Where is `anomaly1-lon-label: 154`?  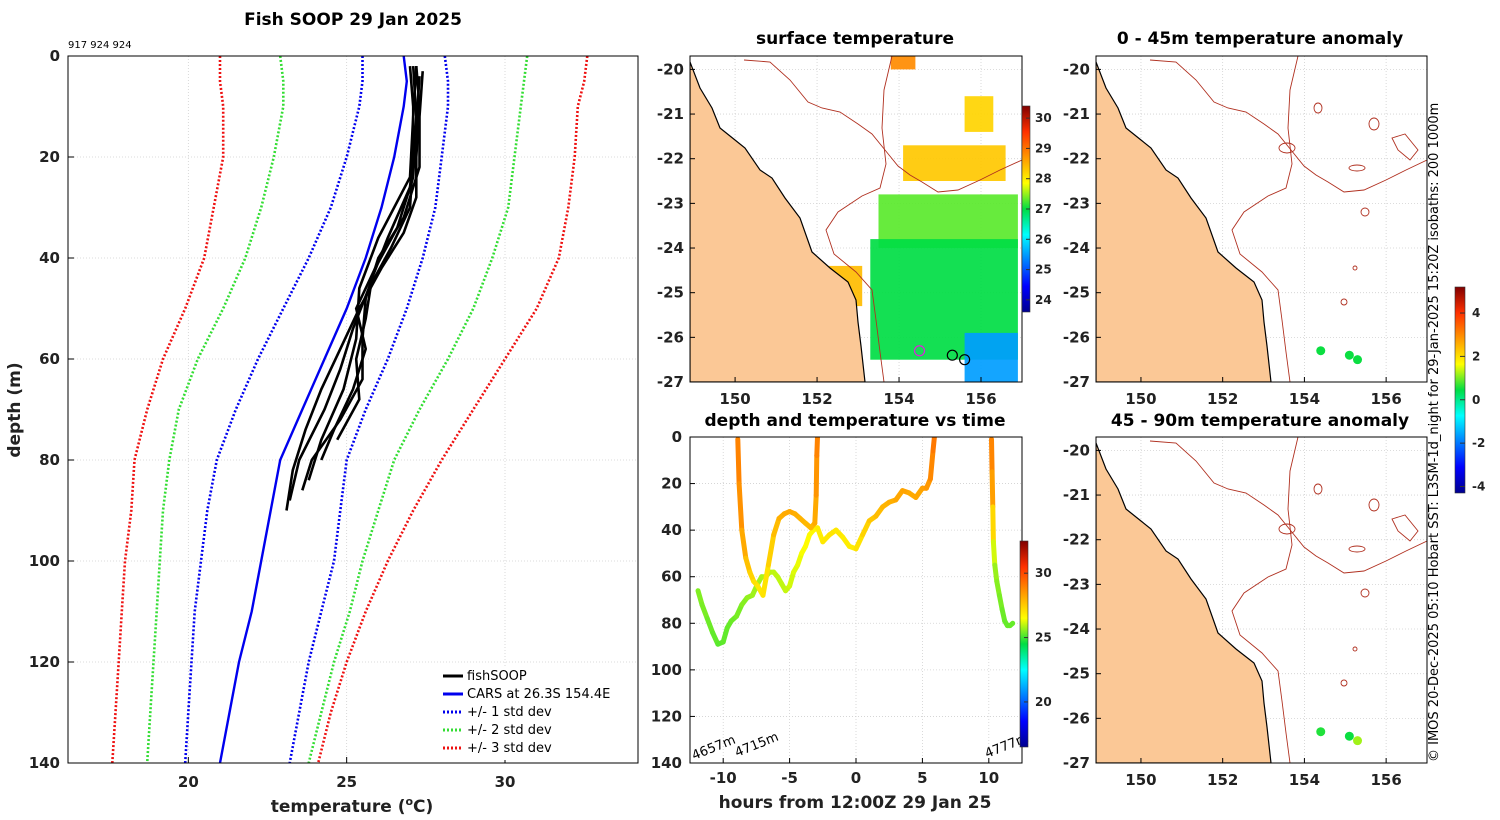
anomaly1-lon-label: 154 is located at coordinates (1304, 399).